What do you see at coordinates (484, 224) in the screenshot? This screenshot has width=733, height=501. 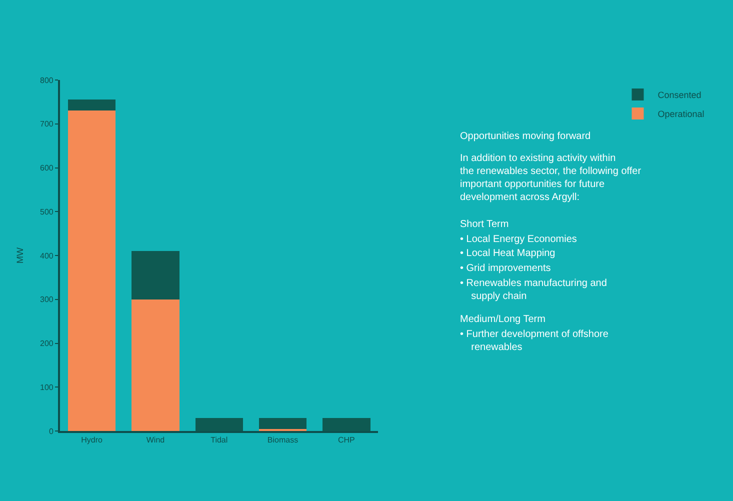 I see `text: Short Term` at bounding box center [484, 224].